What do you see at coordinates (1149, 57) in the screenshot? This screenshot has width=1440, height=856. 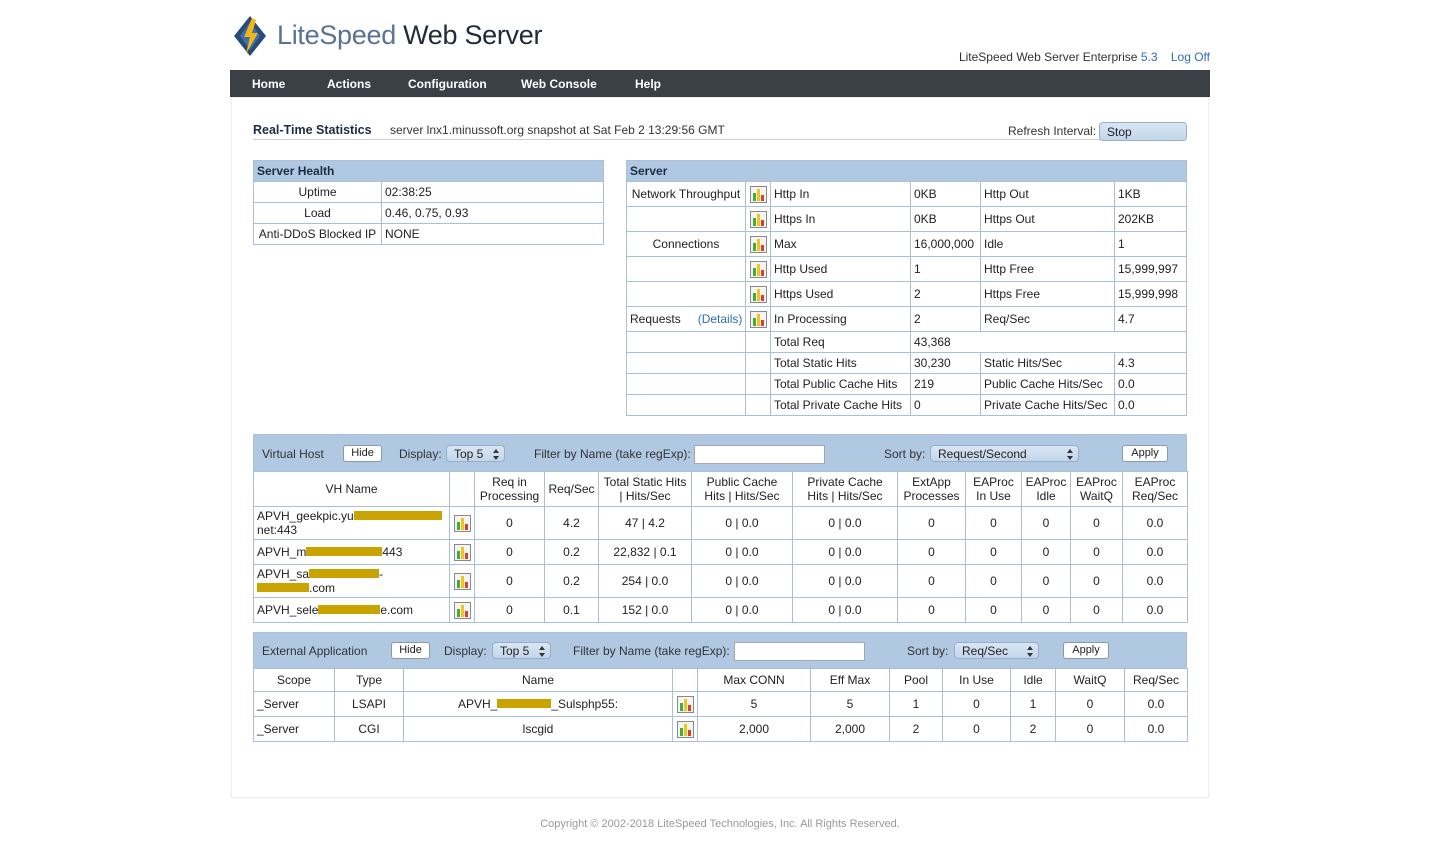 I see `version: 5.3` at bounding box center [1149, 57].